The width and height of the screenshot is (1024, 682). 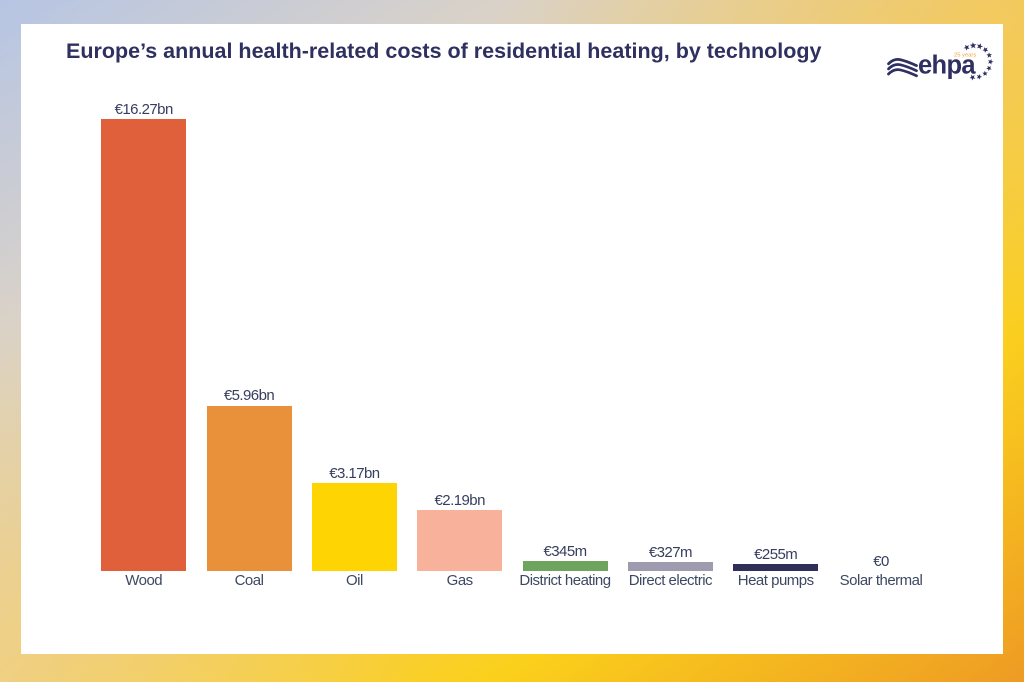 What do you see at coordinates (965, 56) in the screenshot?
I see `svg-text: 25 years` at bounding box center [965, 56].